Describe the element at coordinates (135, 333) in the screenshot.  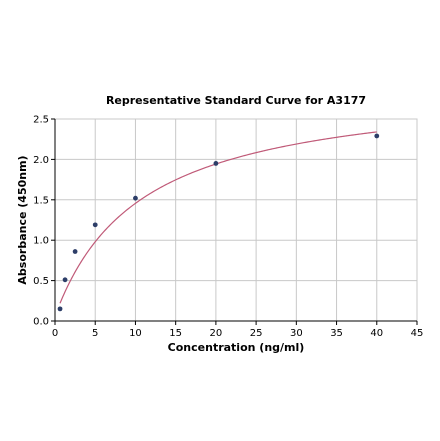
I see `x-tick-label: 10` at that location.